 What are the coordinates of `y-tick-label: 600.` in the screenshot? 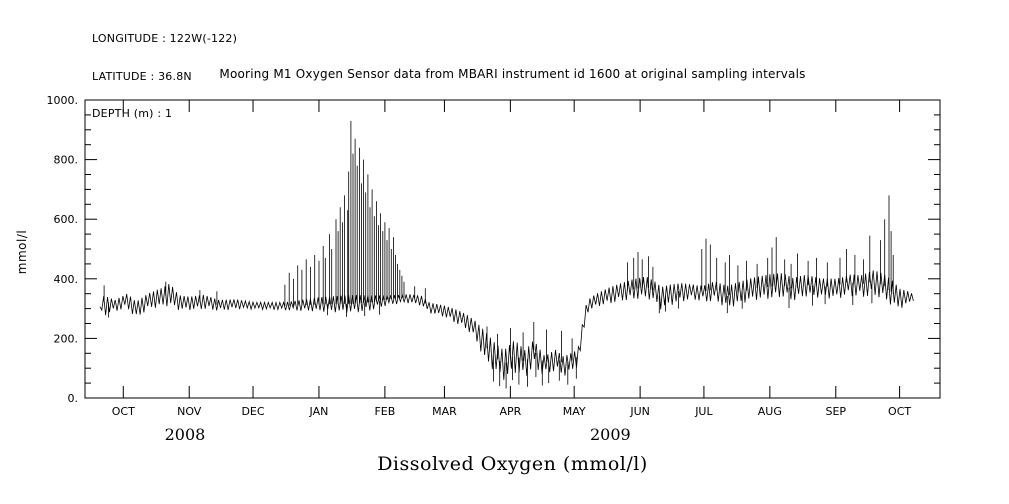 It's located at (66, 219).